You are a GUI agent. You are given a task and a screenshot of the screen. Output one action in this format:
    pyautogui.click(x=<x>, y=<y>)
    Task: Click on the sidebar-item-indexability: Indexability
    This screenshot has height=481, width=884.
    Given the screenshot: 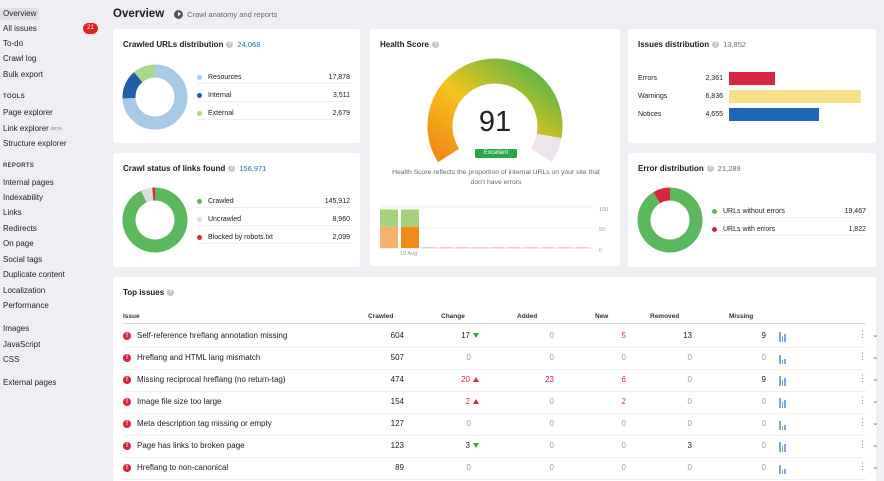 What is the action you would take?
    pyautogui.click(x=23, y=197)
    